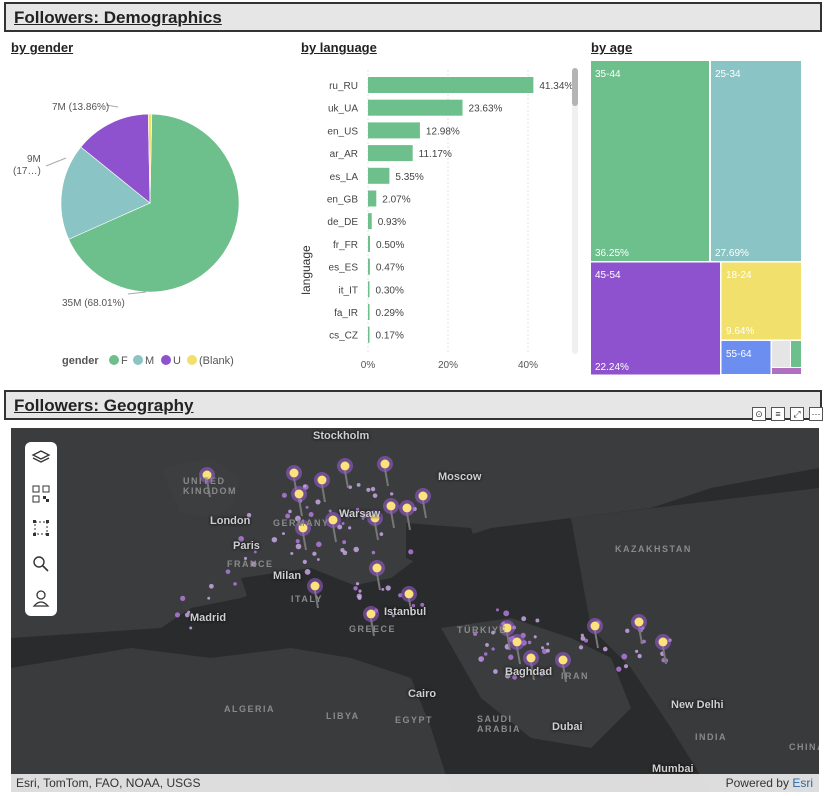 Image resolution: width=836 pixels, height=796 pixels. I want to click on expand-icon: ⤢, so click(797, 414).